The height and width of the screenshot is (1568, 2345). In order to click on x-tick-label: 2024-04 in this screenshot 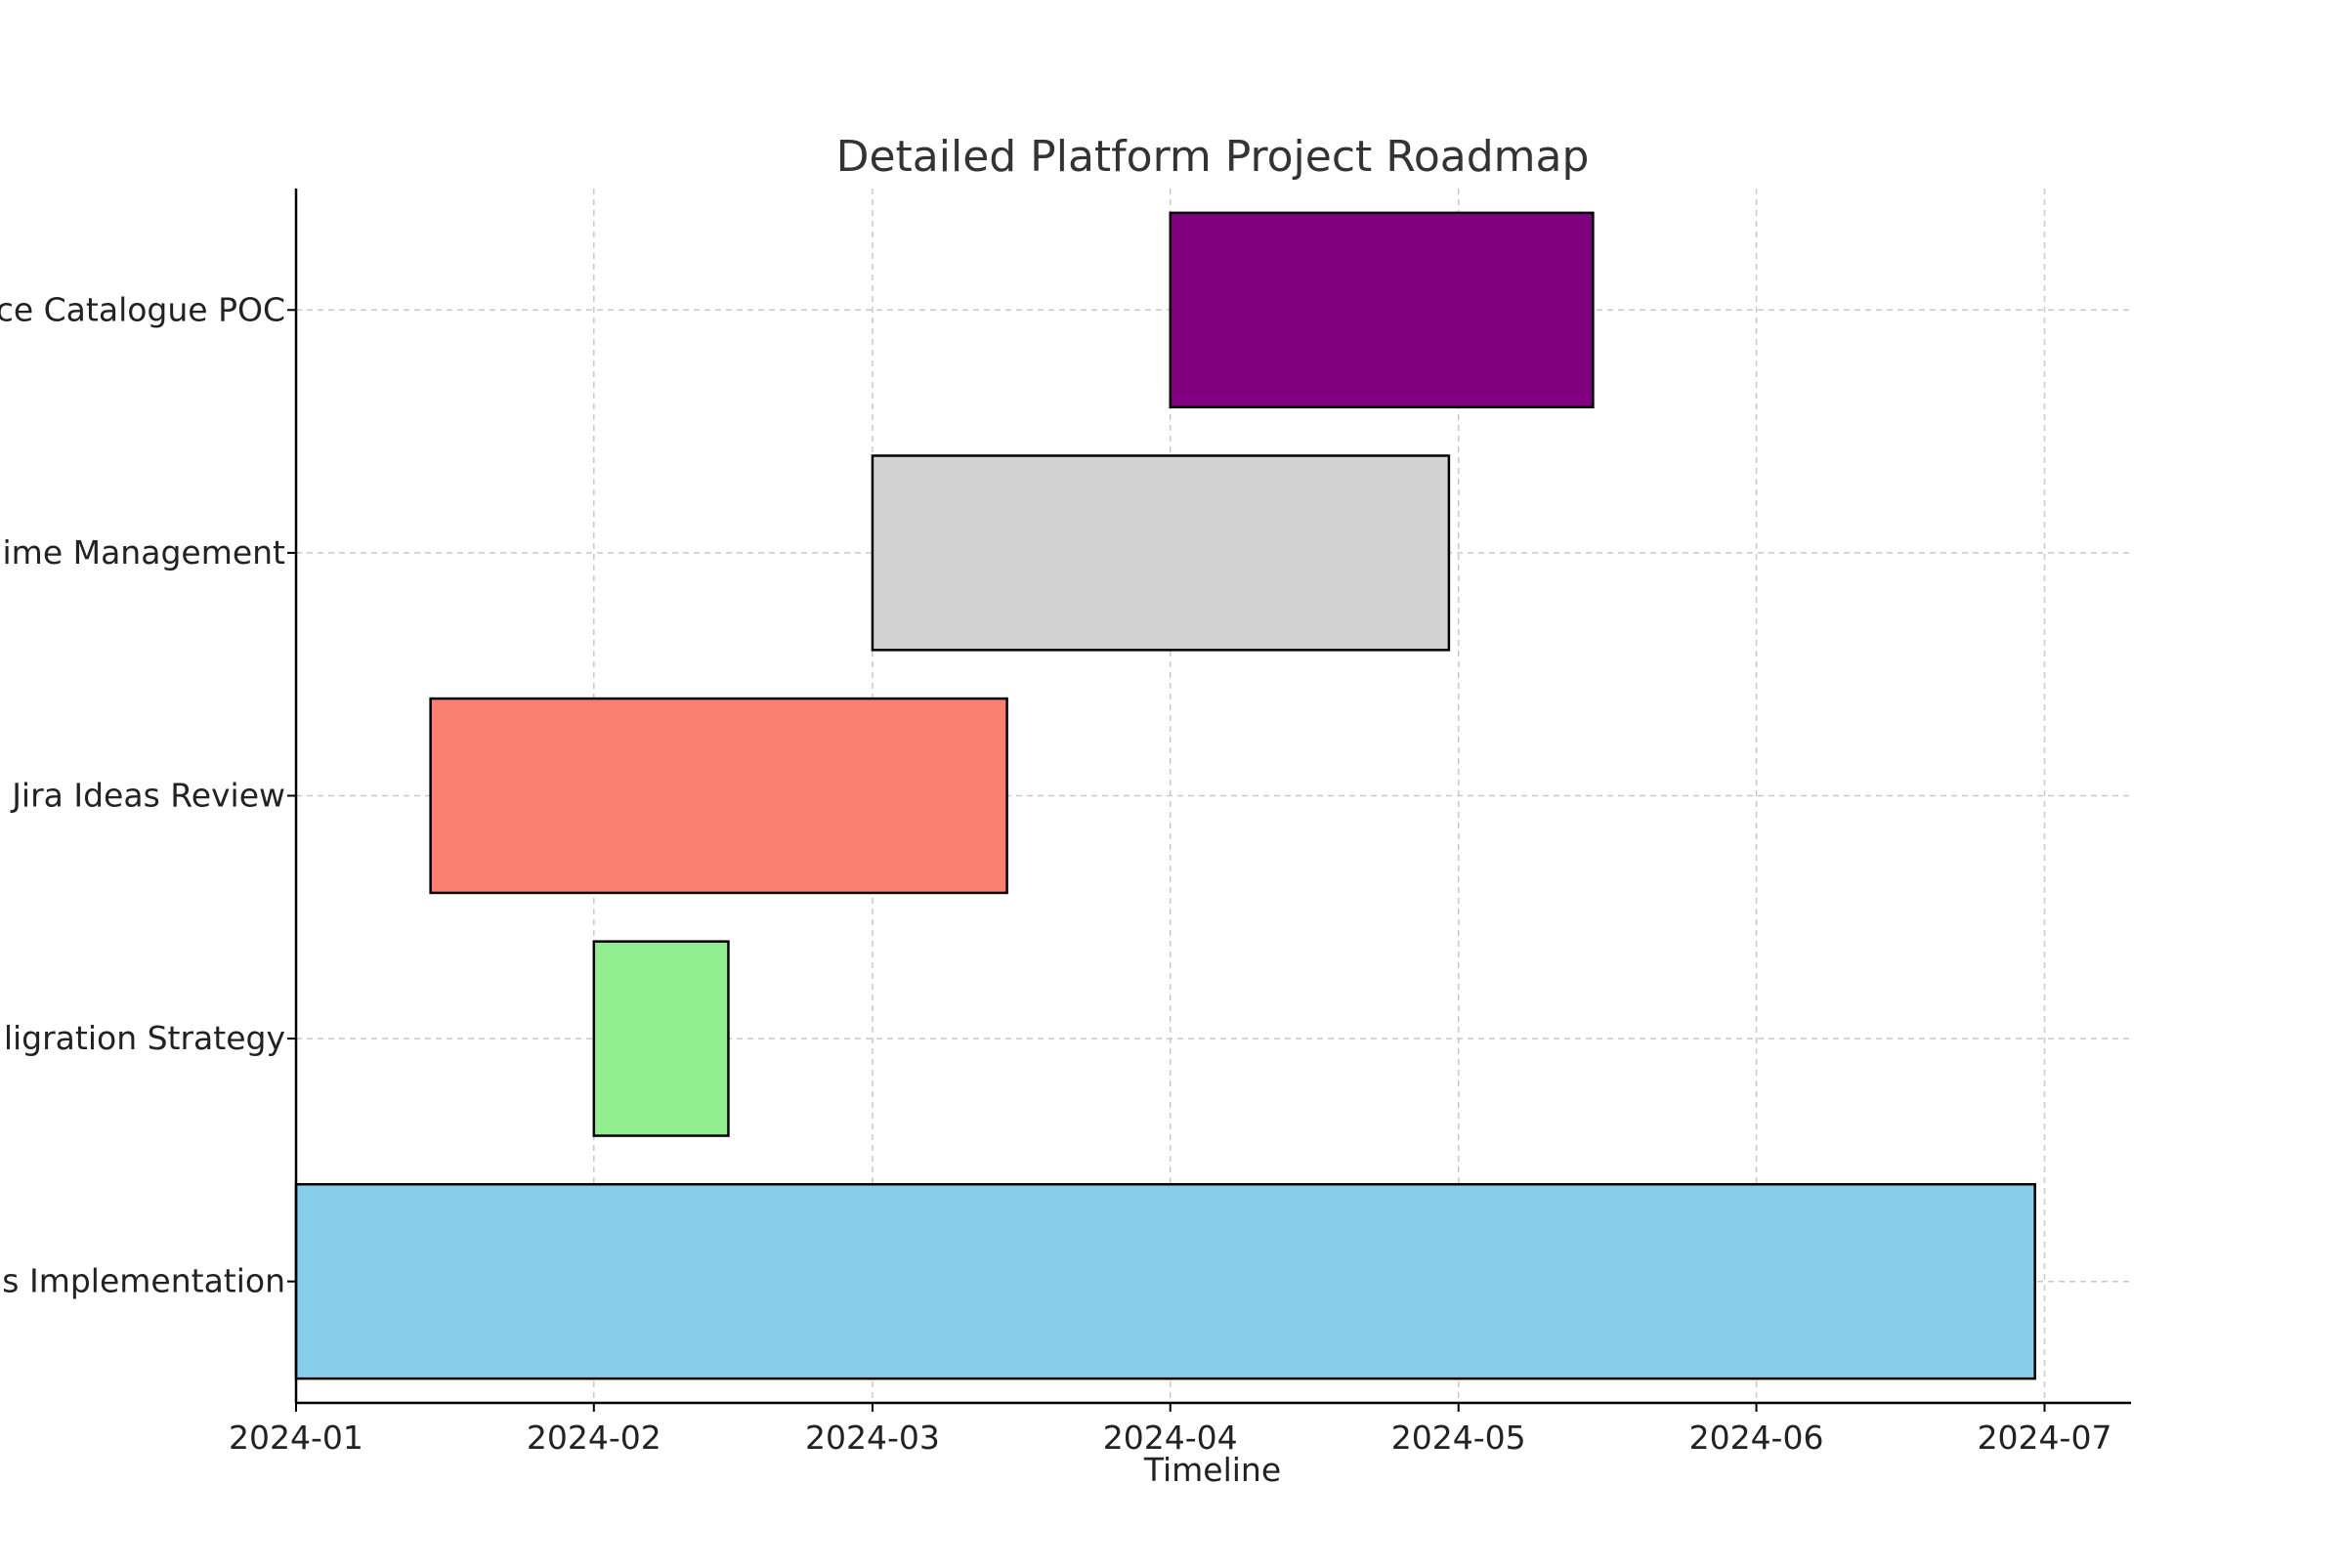, I will do `click(1170, 1438)`.